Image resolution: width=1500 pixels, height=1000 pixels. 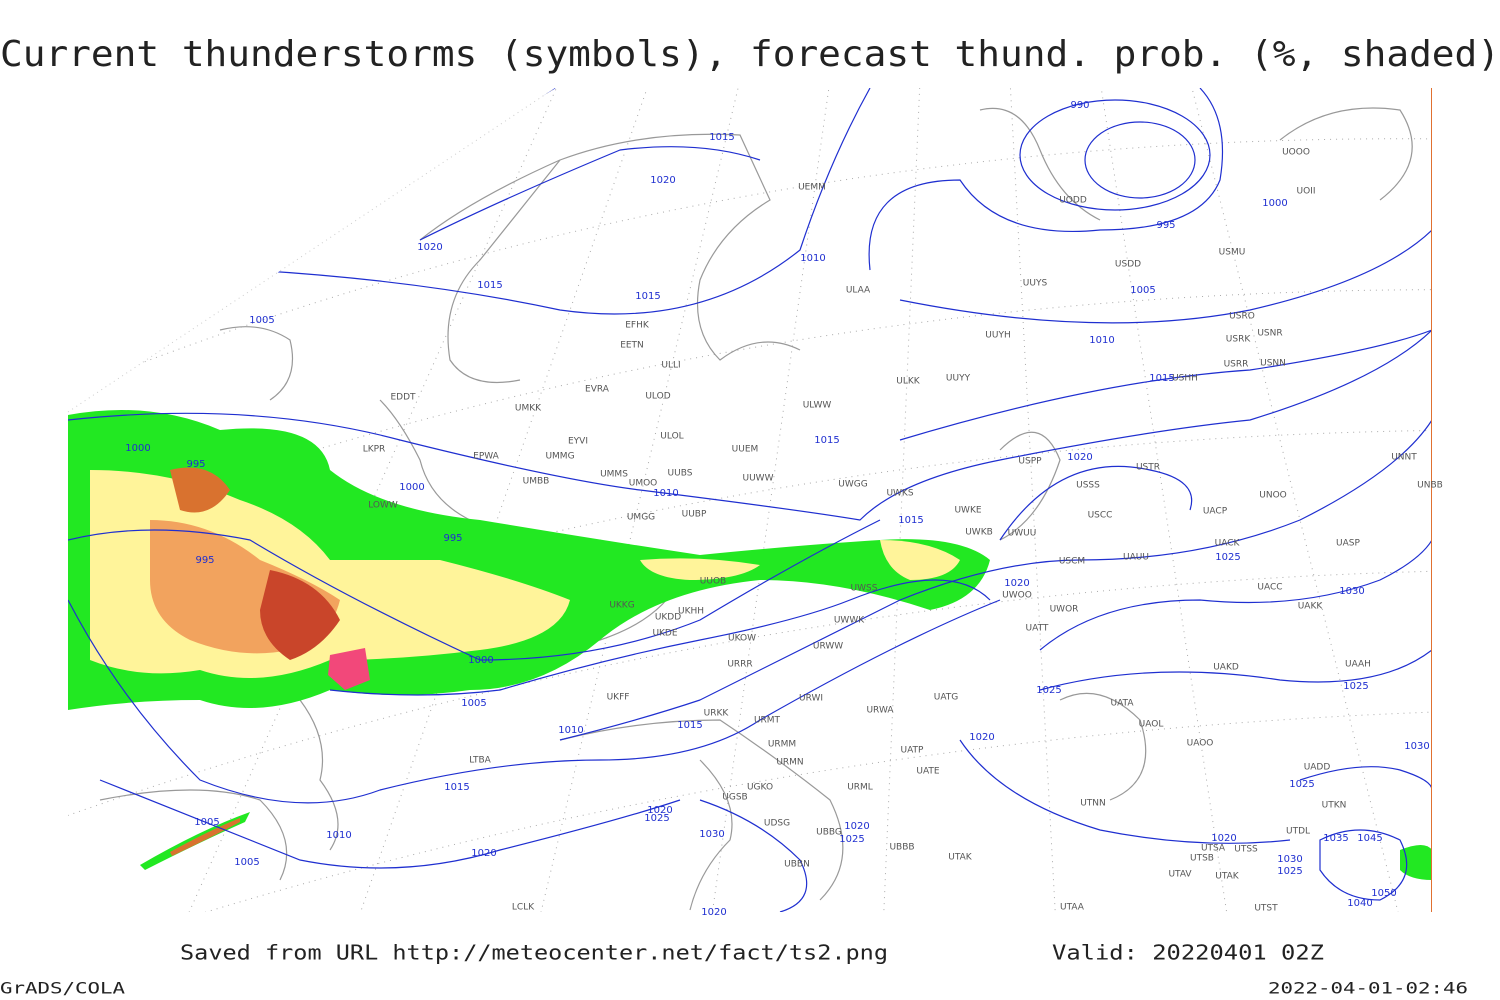 I want to click on station-label: UATP, so click(x=913, y=751).